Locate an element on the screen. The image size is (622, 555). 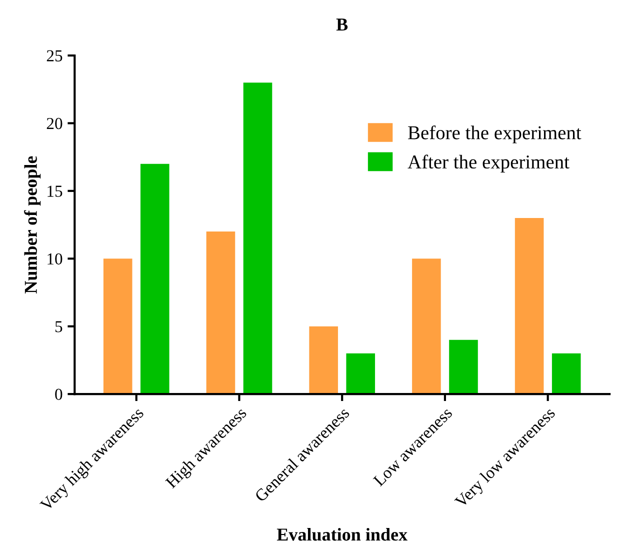
x-axis-title: Evaluation index is located at coordinates (342, 534).